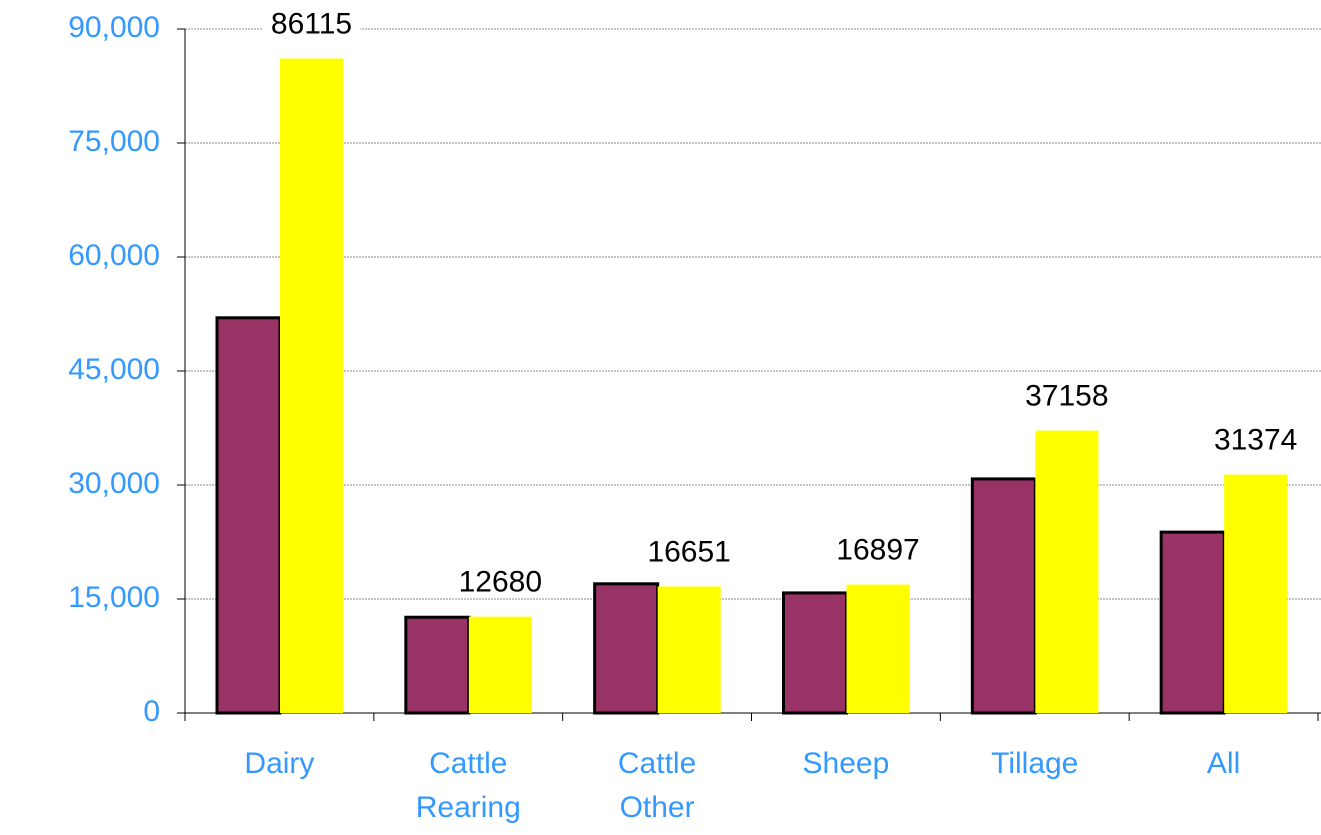  What do you see at coordinates (1034, 763) in the screenshot?
I see `x-tick-label: Tillage` at bounding box center [1034, 763].